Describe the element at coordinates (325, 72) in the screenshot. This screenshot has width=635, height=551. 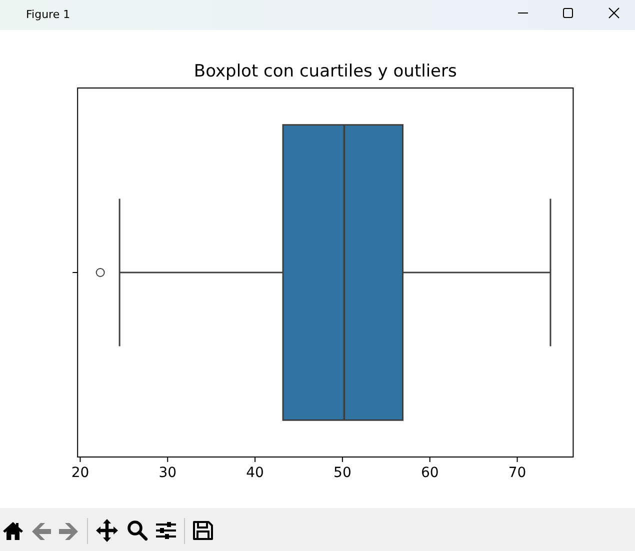
I see `chart-title: Boxplot con cuartiles y outliers` at that location.